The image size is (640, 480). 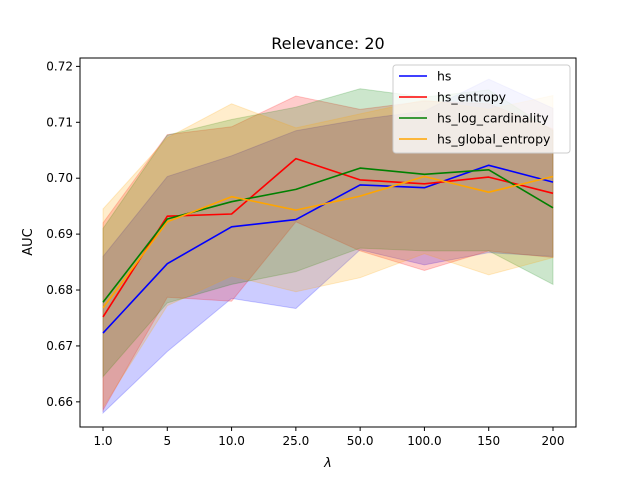 What do you see at coordinates (360, 441) in the screenshot?
I see `x-tick-label: 50.0` at bounding box center [360, 441].